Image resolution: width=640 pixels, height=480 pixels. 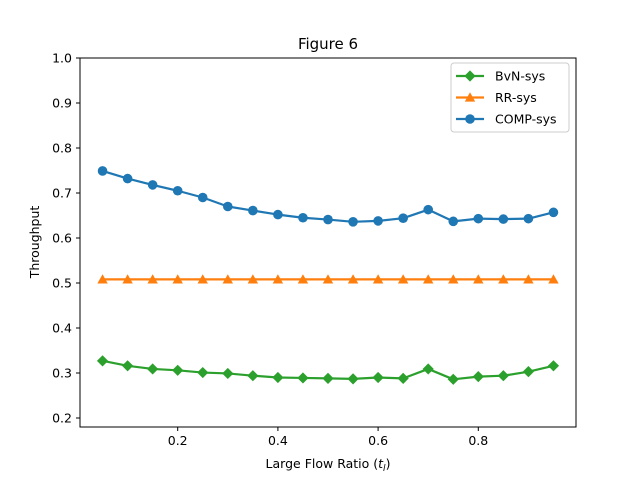 What do you see at coordinates (62, 328) in the screenshot?
I see `y-tick-label: 0.4` at bounding box center [62, 328].